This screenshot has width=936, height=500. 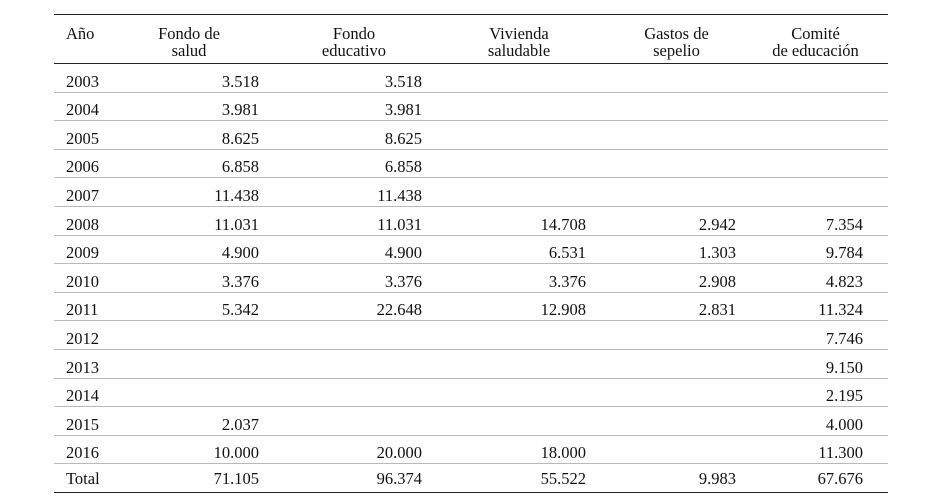 I want to click on total-fondo-educativo: 96.374, so click(x=399, y=478).